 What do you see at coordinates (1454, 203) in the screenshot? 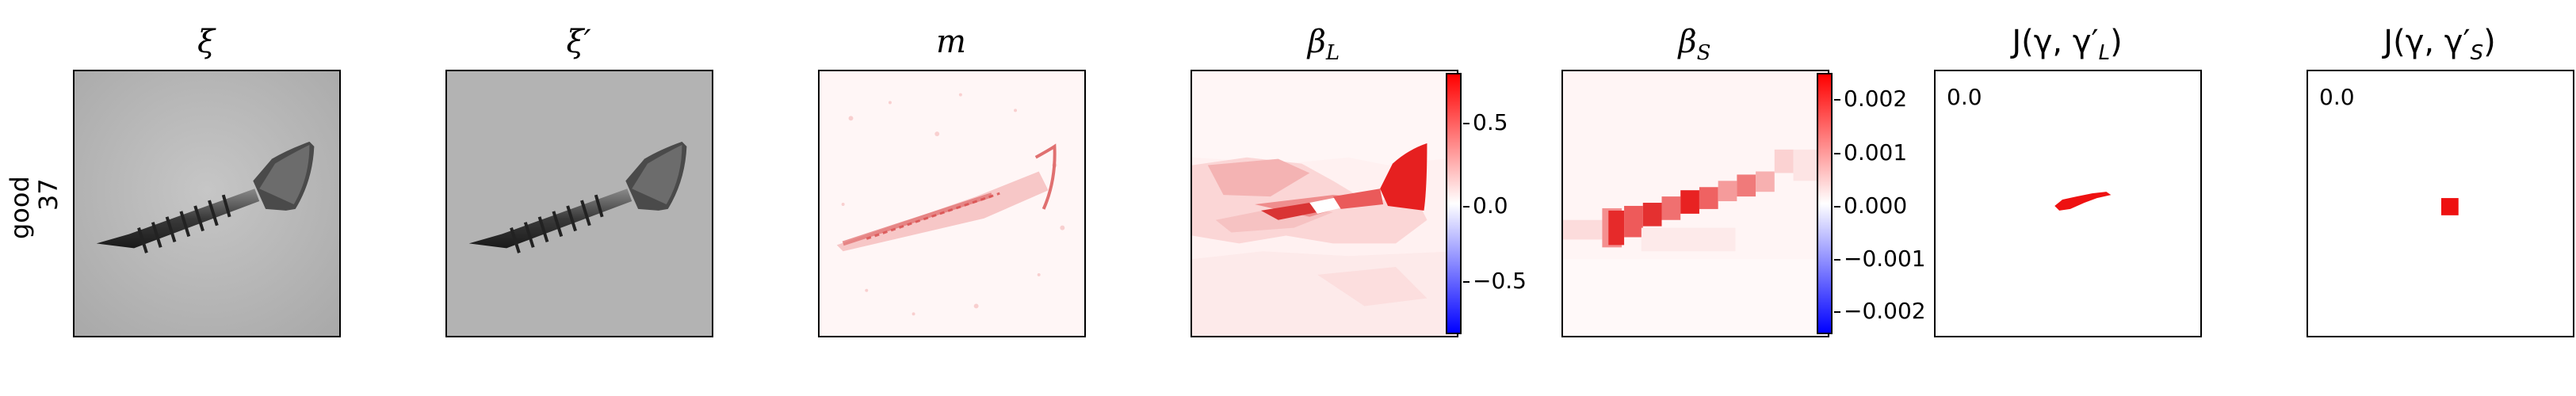
I see `colorbar-beta-L` at bounding box center [1454, 203].